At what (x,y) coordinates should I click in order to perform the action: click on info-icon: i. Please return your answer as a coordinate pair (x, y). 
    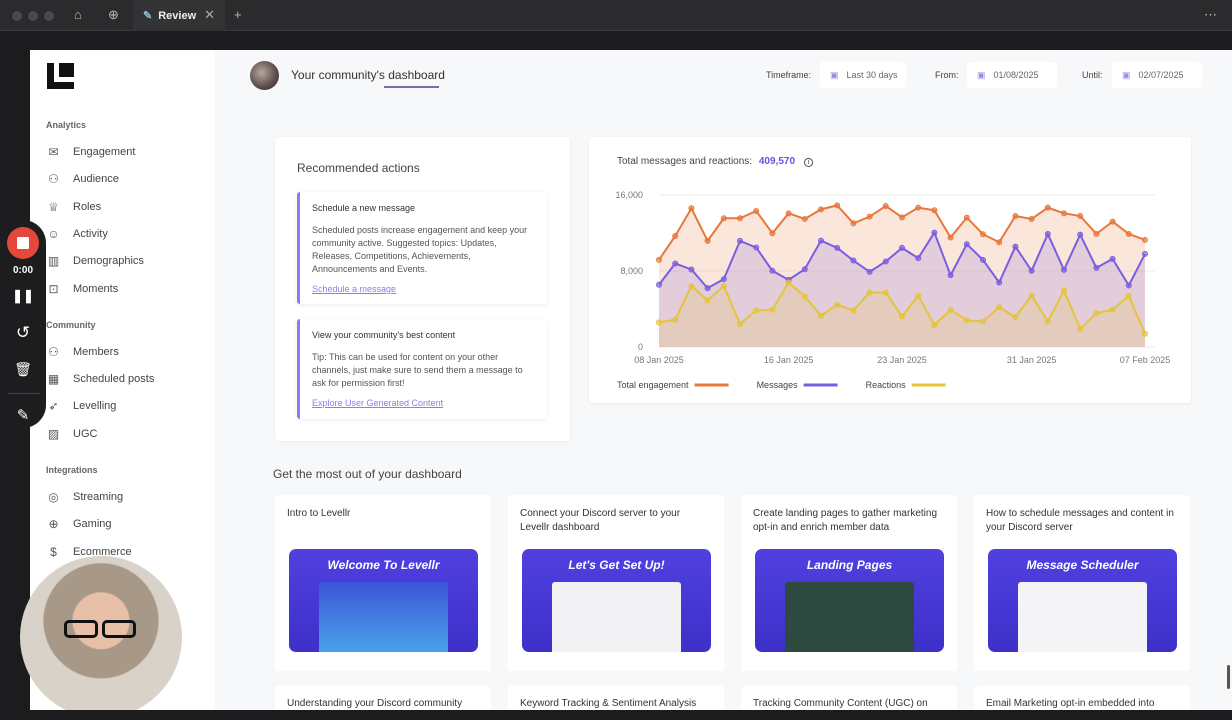
    Looking at the image, I should click on (808, 162).